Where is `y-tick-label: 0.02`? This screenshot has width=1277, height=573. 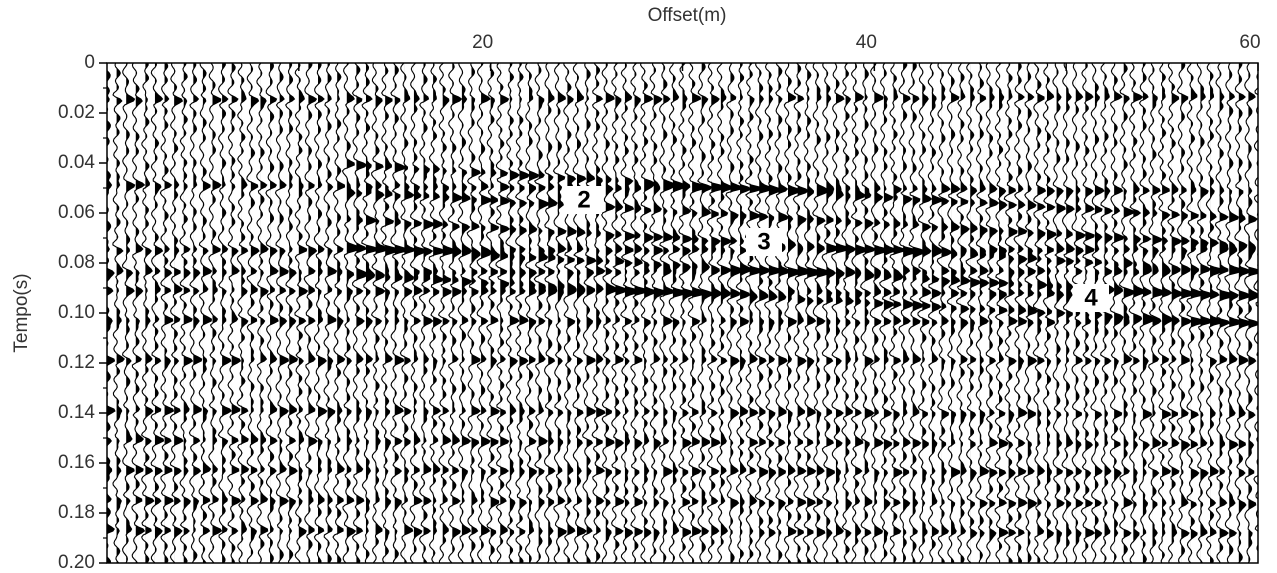 y-tick-label: 0.02 is located at coordinates (76, 112).